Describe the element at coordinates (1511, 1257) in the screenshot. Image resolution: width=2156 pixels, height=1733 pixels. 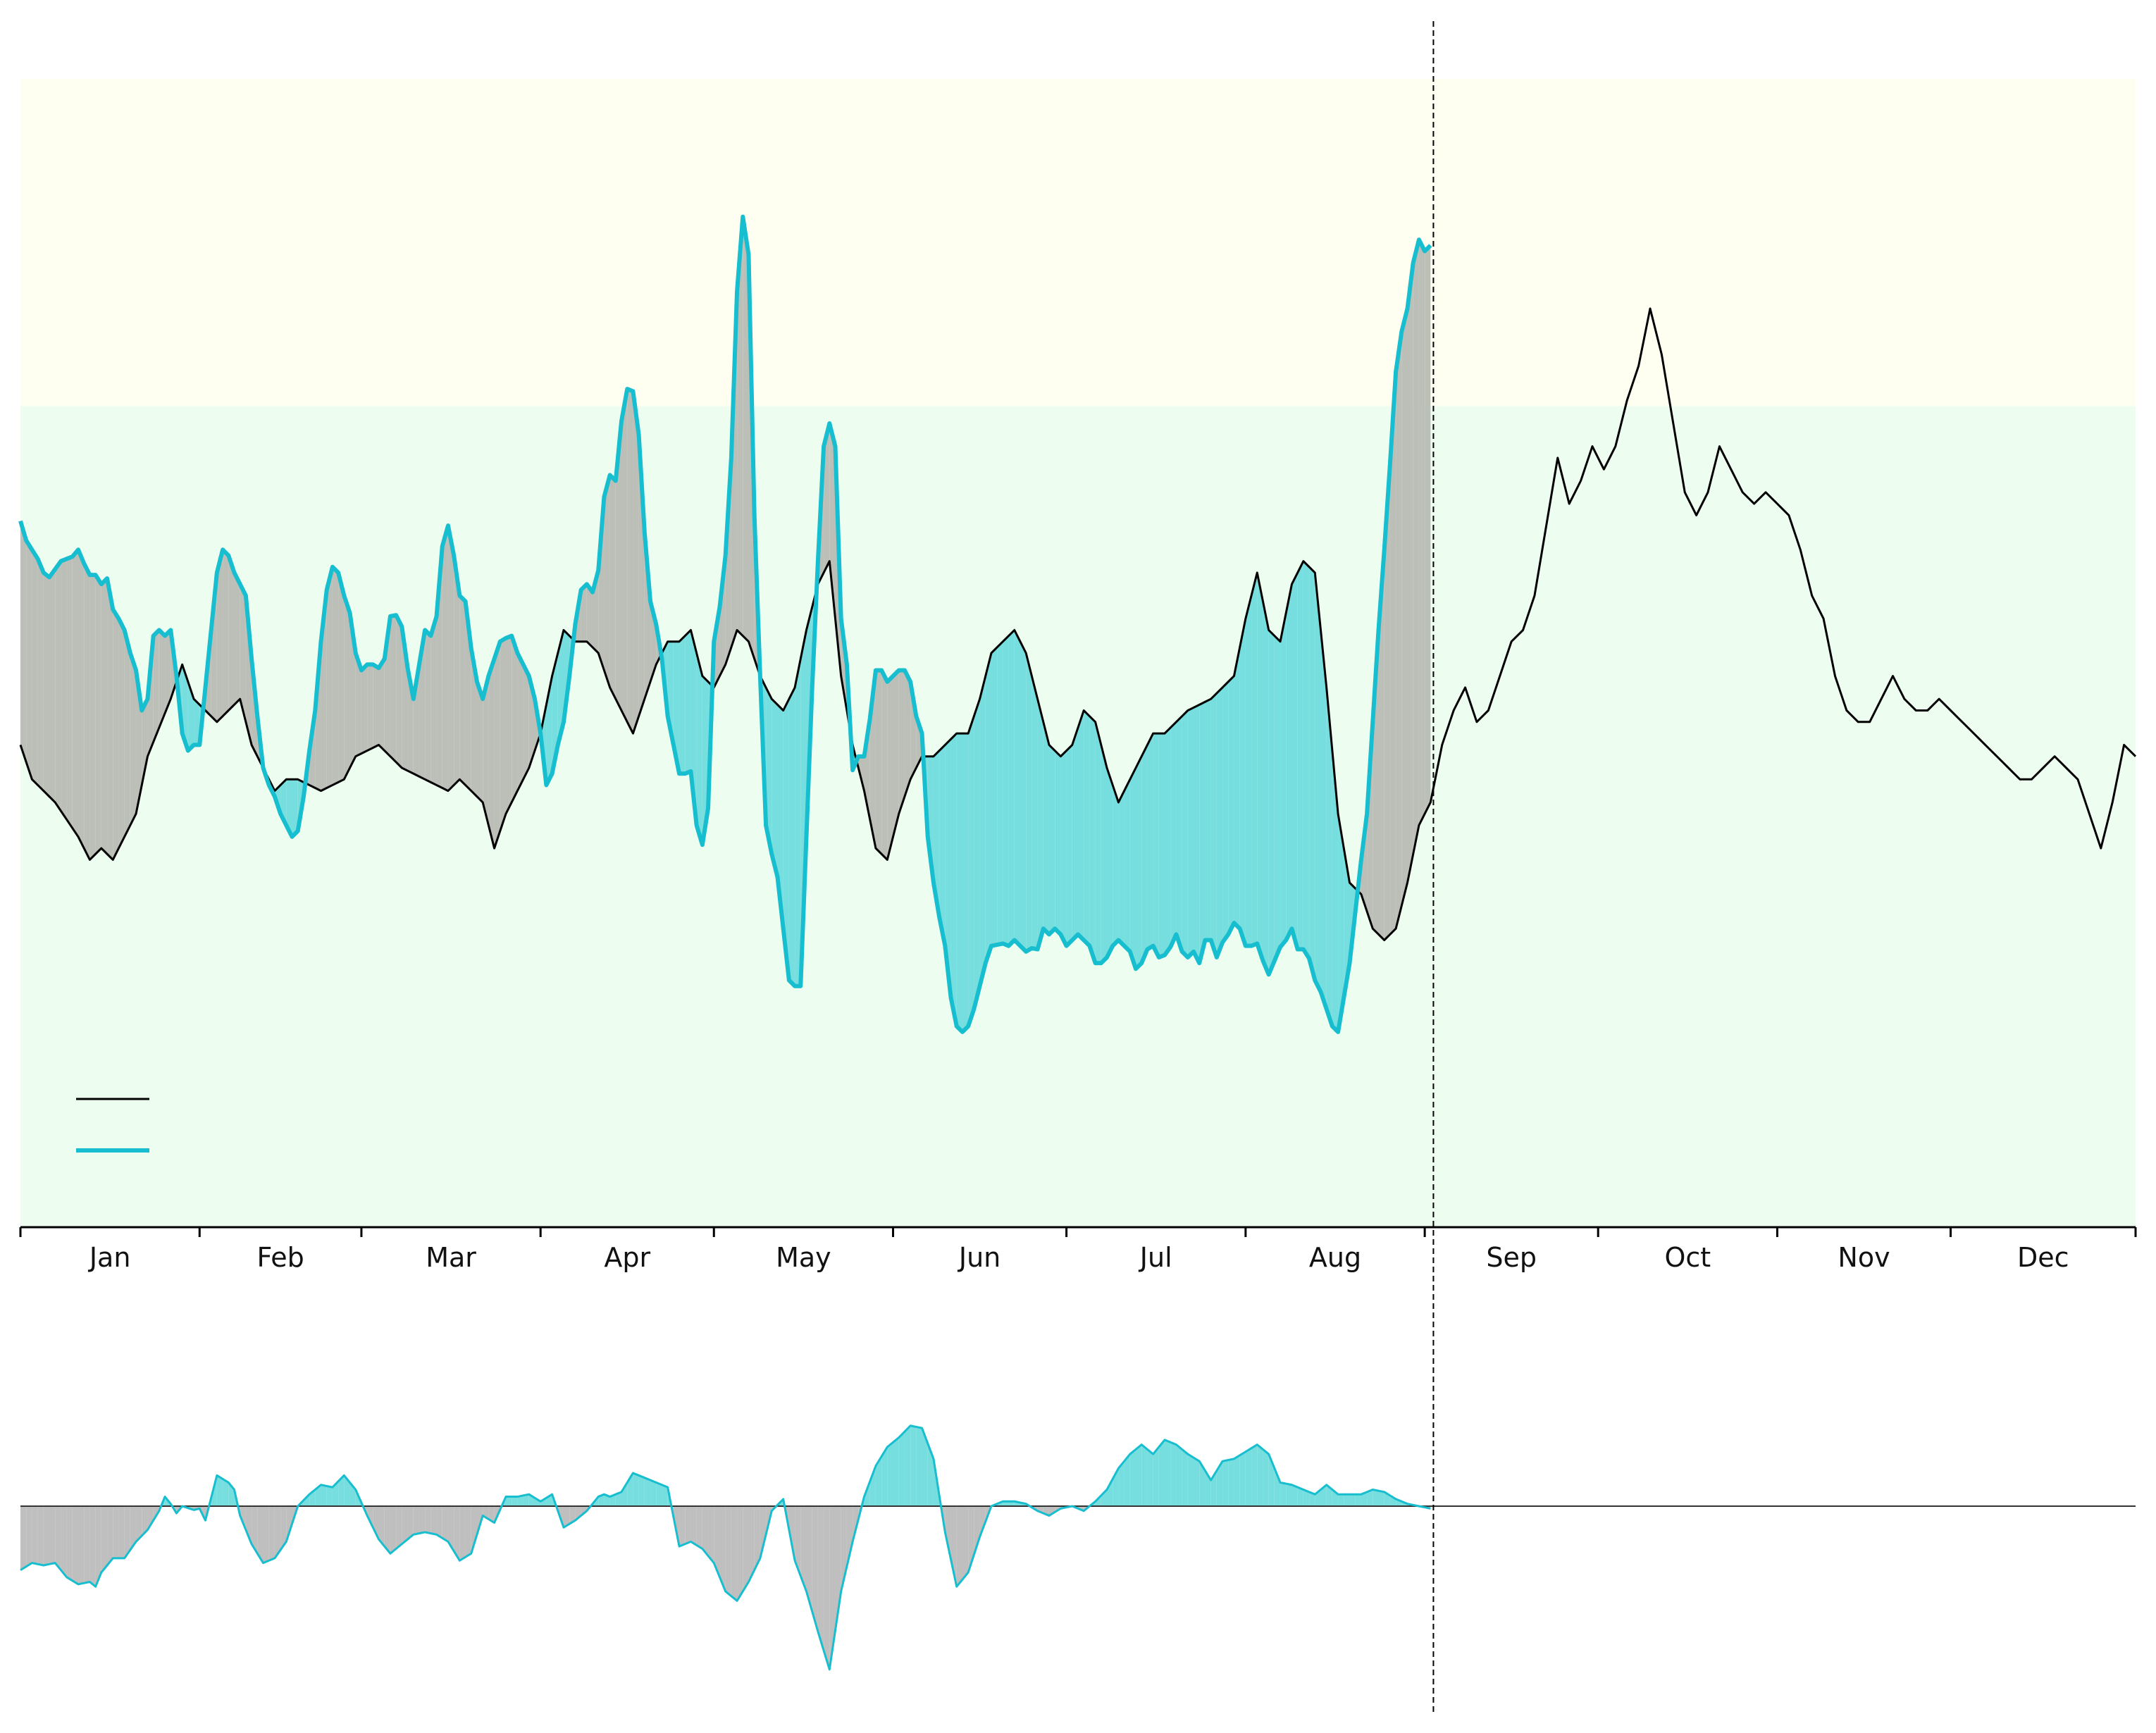
I see `x-tick-label: Sep` at that location.